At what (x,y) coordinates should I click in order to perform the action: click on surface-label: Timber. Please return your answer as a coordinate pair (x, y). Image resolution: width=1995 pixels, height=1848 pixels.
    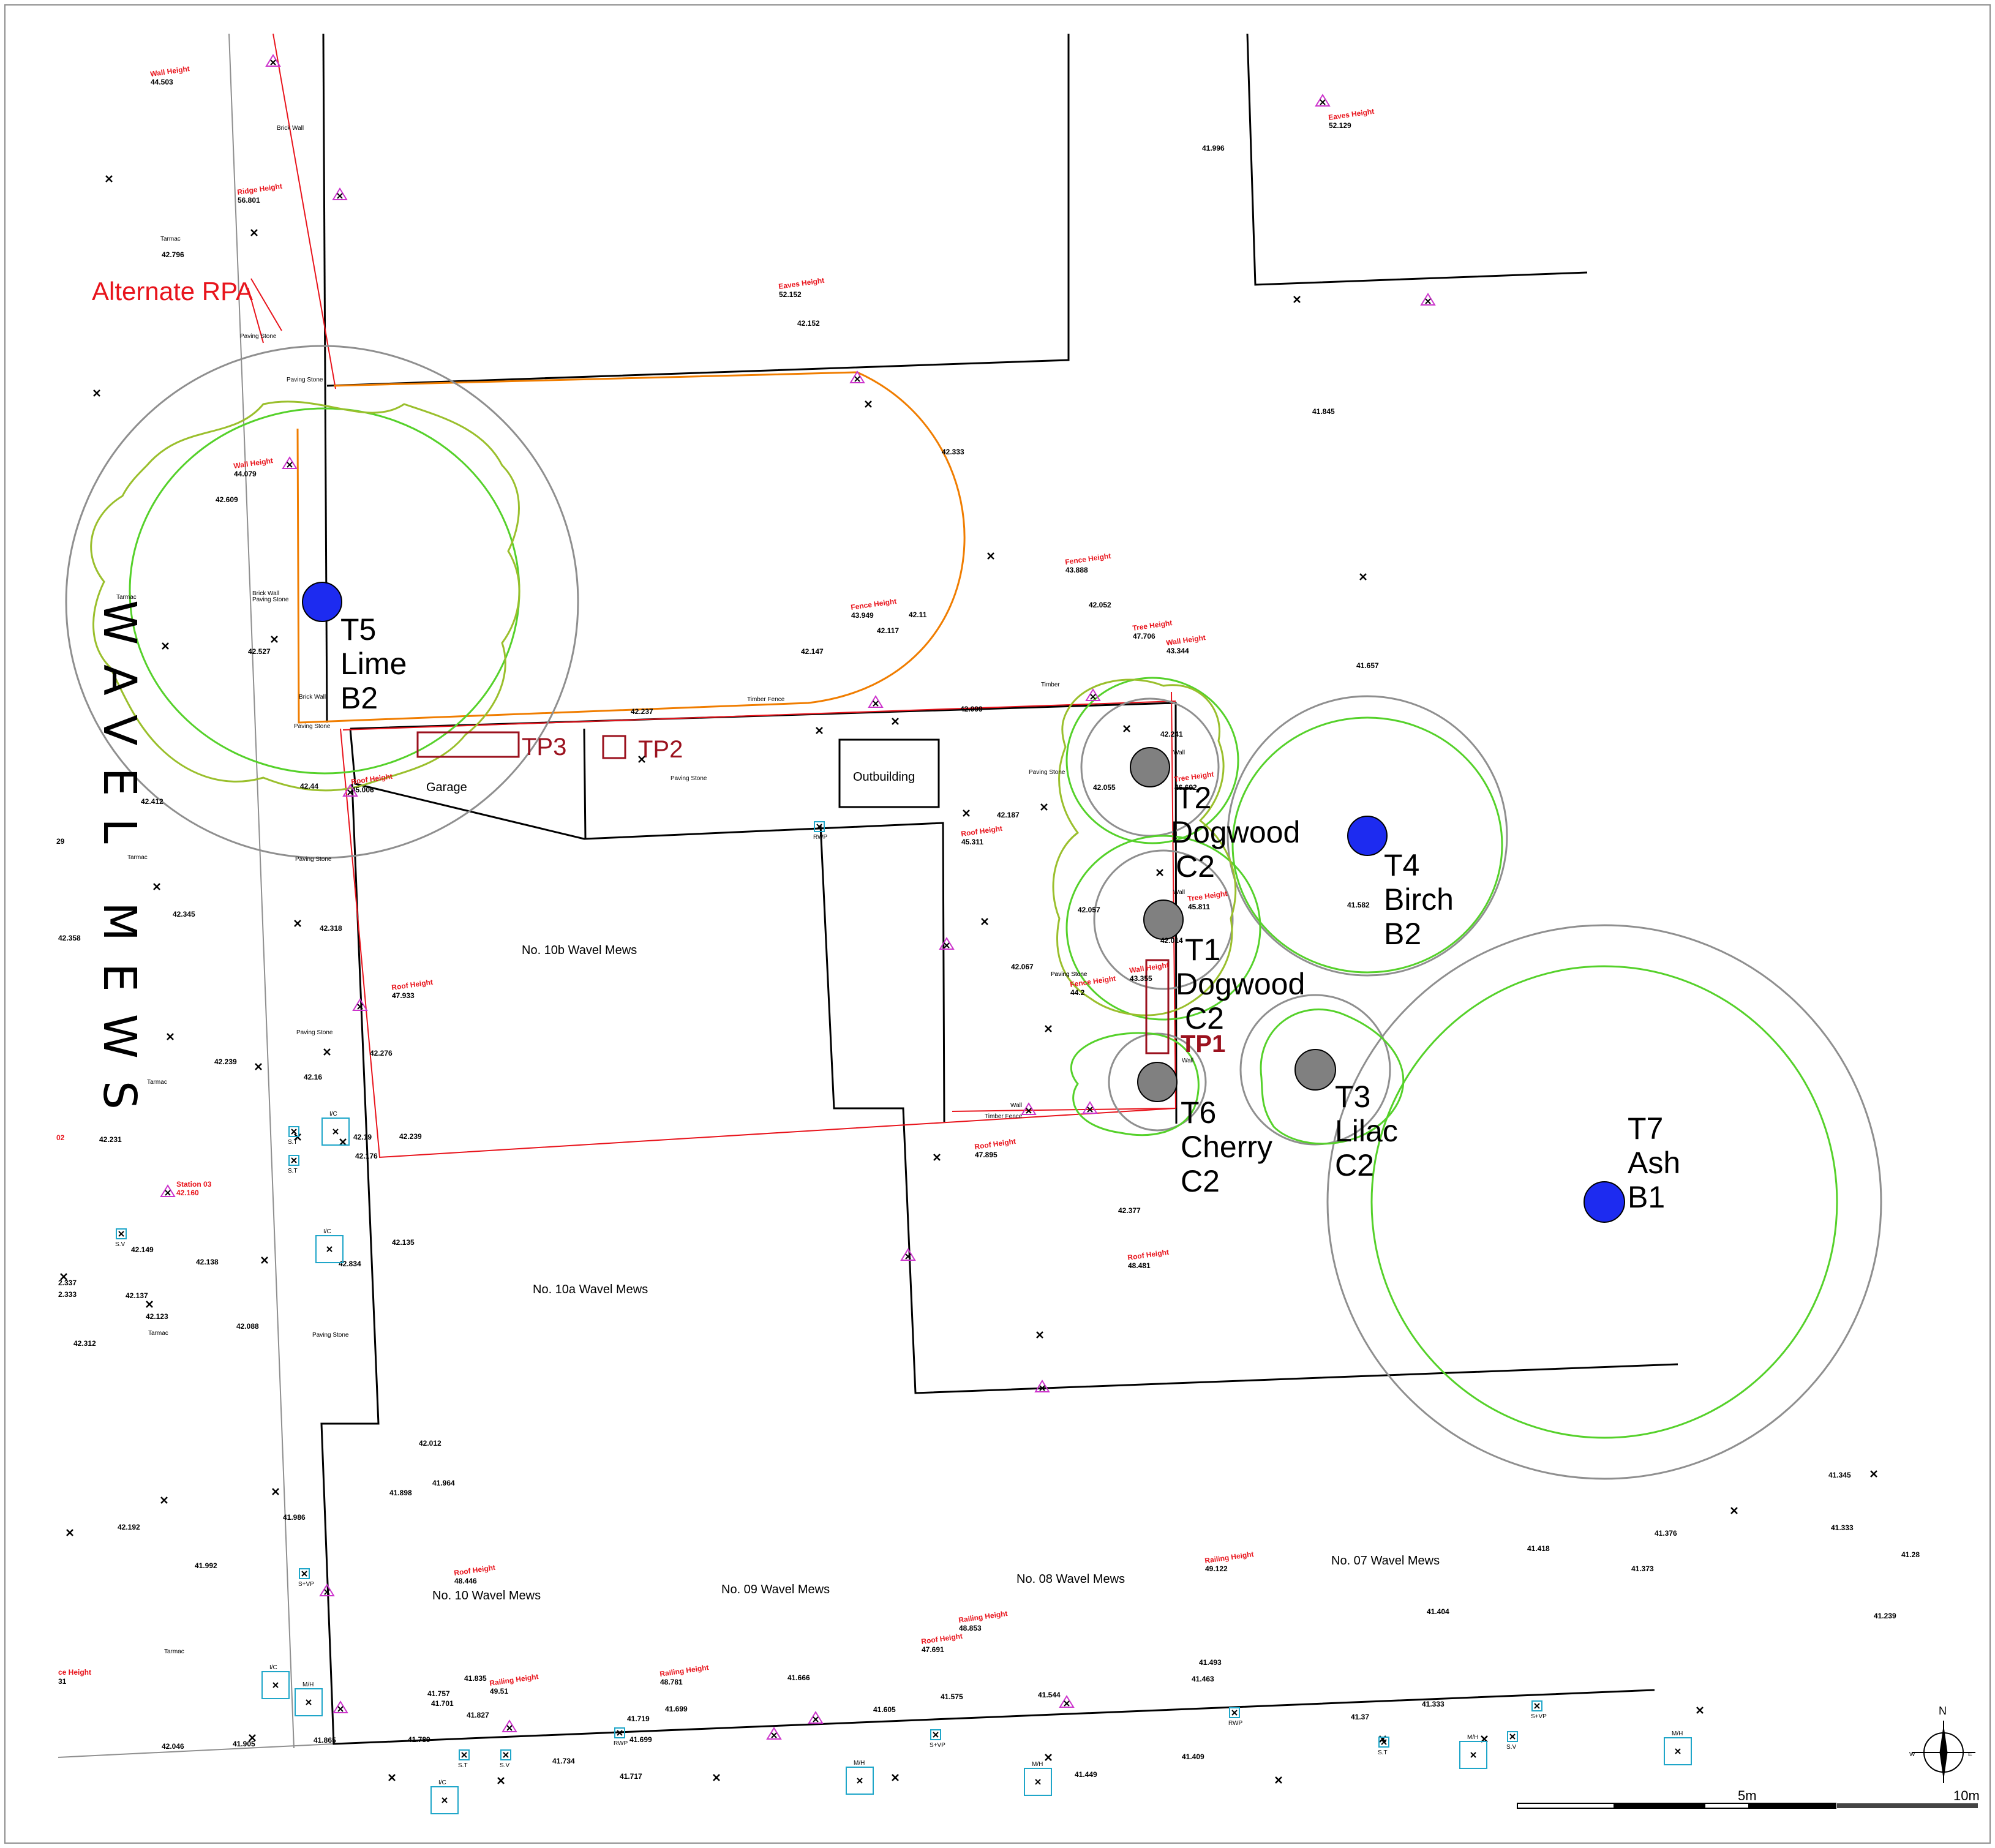
    Looking at the image, I should click on (1051, 685).